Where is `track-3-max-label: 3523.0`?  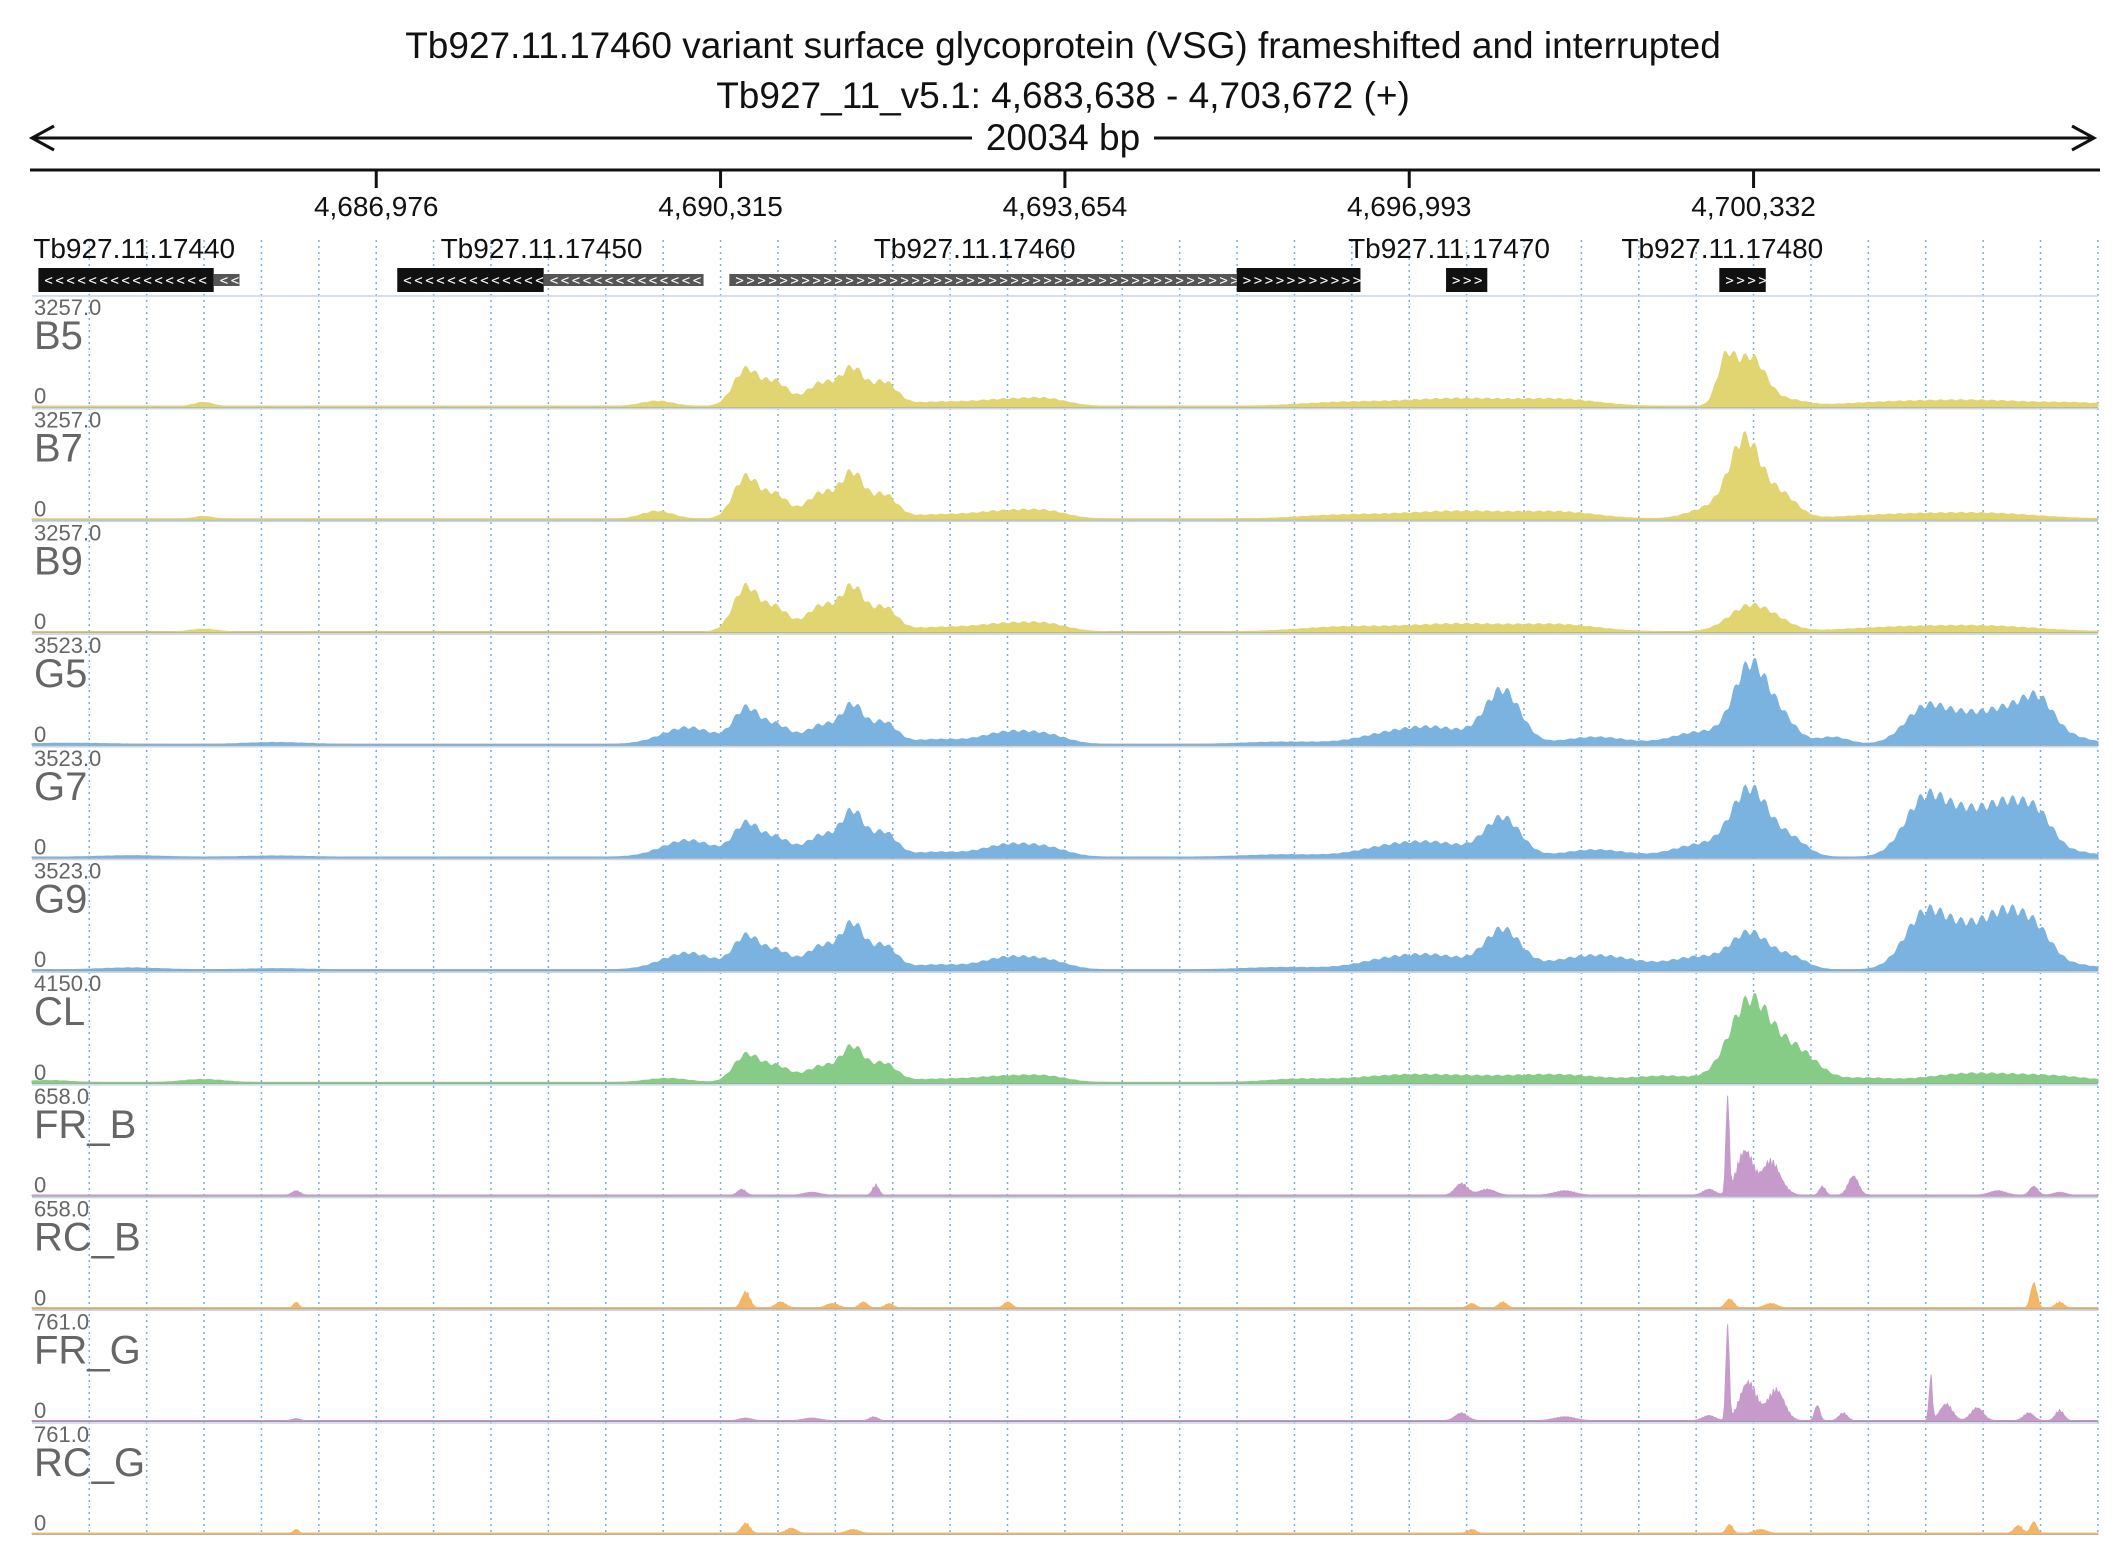
track-3-max-label: 3523.0 is located at coordinates (67, 645).